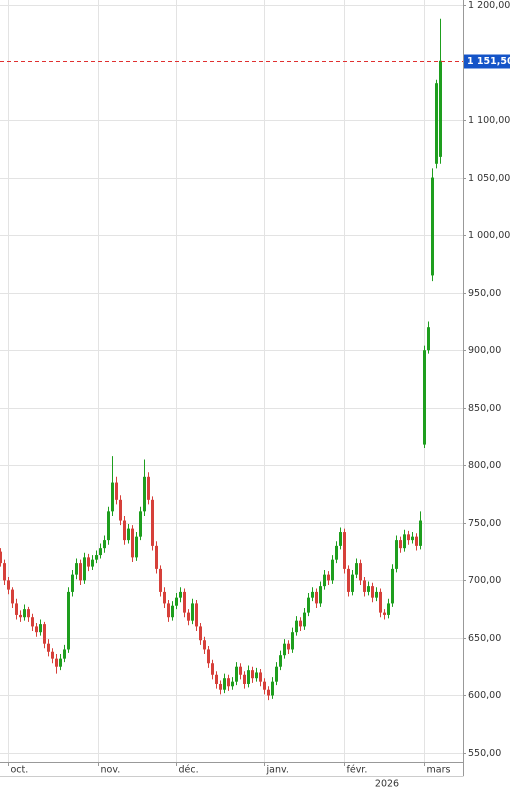  What do you see at coordinates (277, 770) in the screenshot?
I see `x-tick-label: janv.` at bounding box center [277, 770].